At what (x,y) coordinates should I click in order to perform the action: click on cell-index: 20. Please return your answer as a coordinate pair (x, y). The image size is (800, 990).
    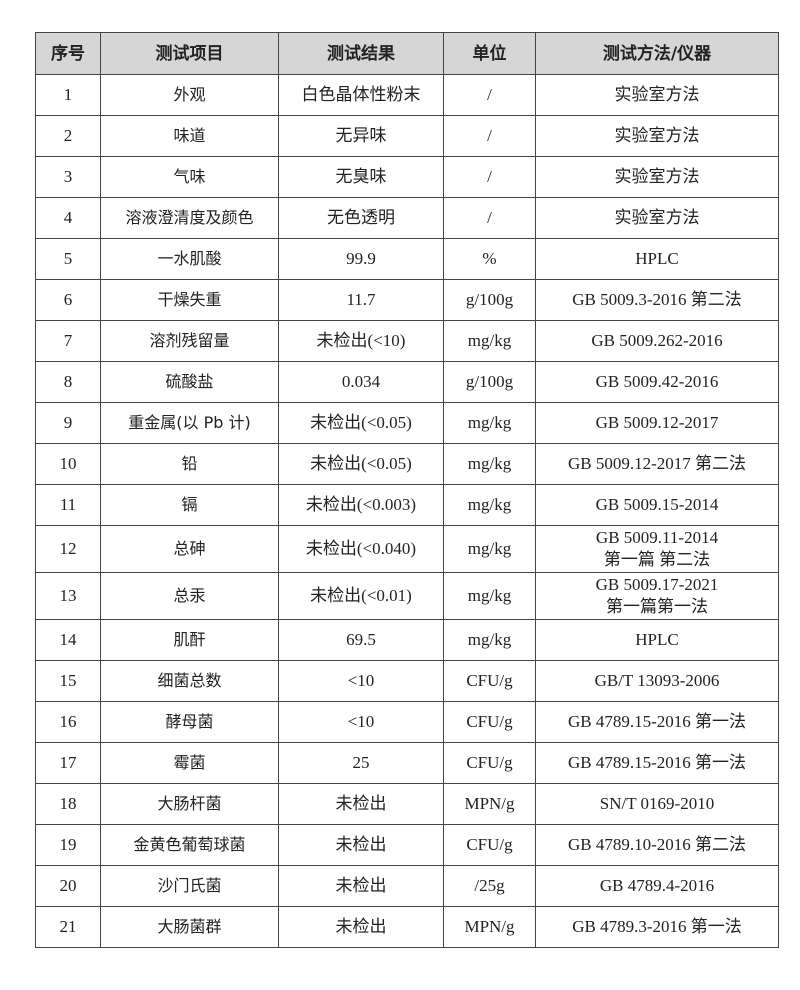
    Looking at the image, I should click on (68, 886).